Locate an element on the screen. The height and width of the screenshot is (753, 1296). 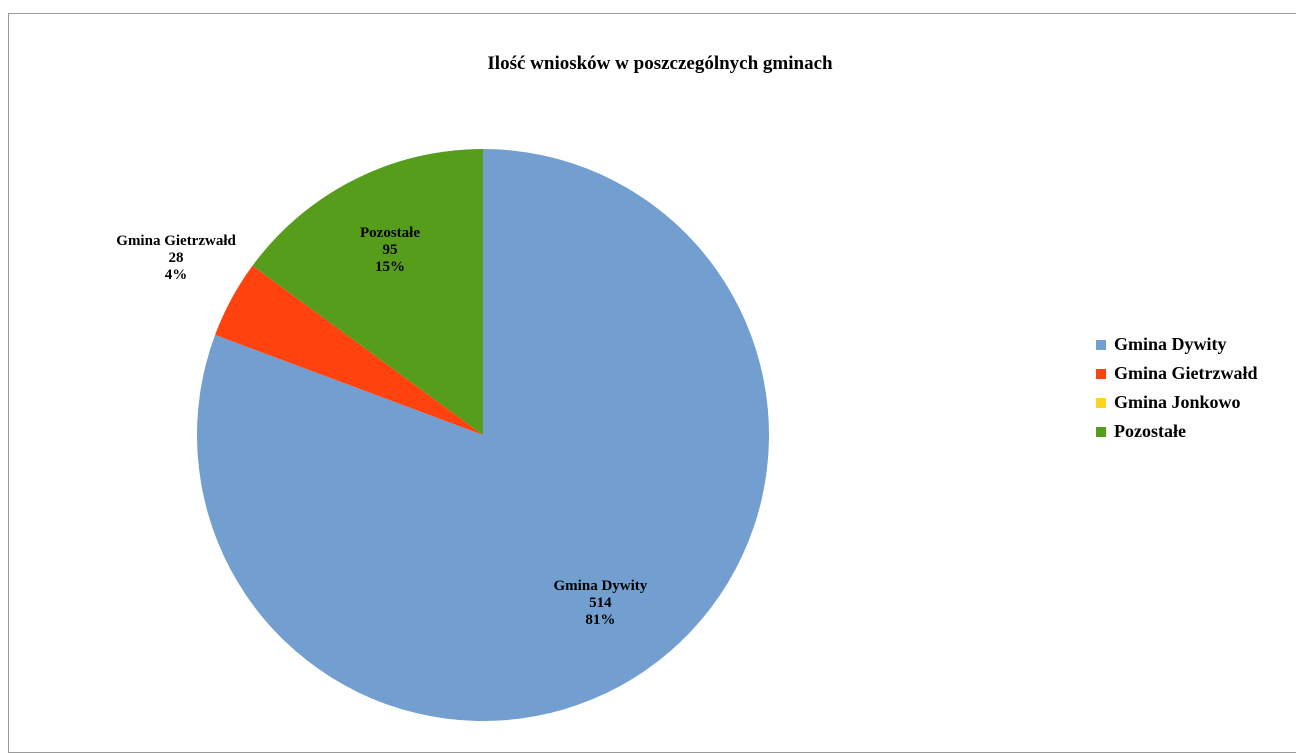
legend-item-pozostale: Pozostałe is located at coordinates (1176, 431).